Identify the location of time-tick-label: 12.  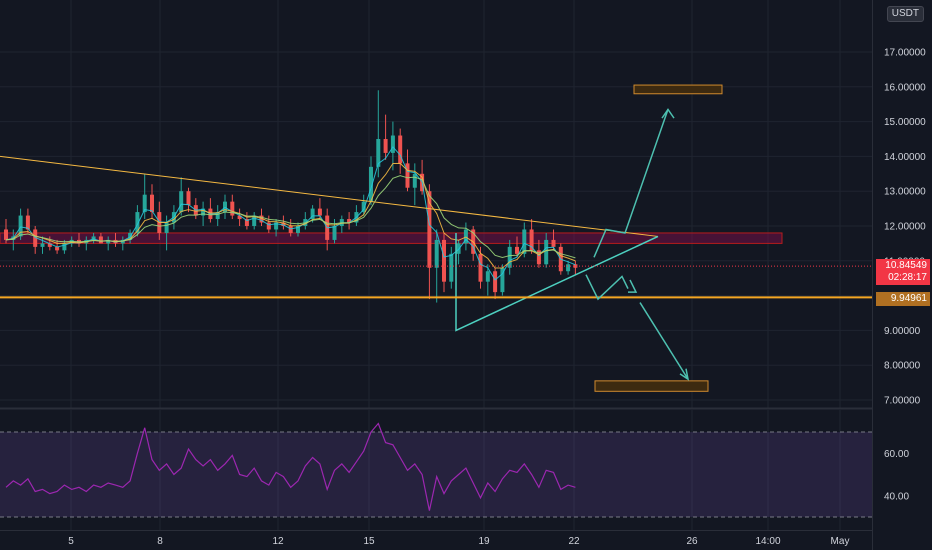
(278, 541).